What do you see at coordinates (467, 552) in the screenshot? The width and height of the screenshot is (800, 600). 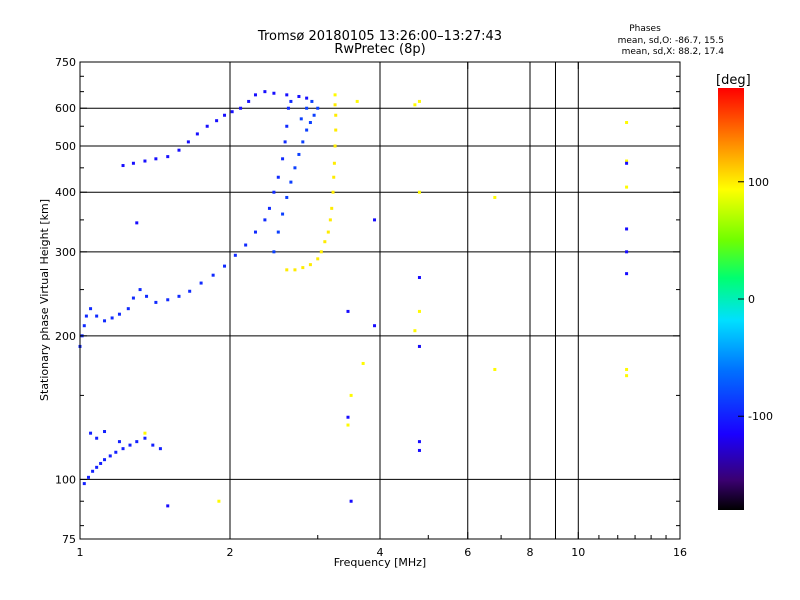 I see `x-tick-label: 6` at bounding box center [467, 552].